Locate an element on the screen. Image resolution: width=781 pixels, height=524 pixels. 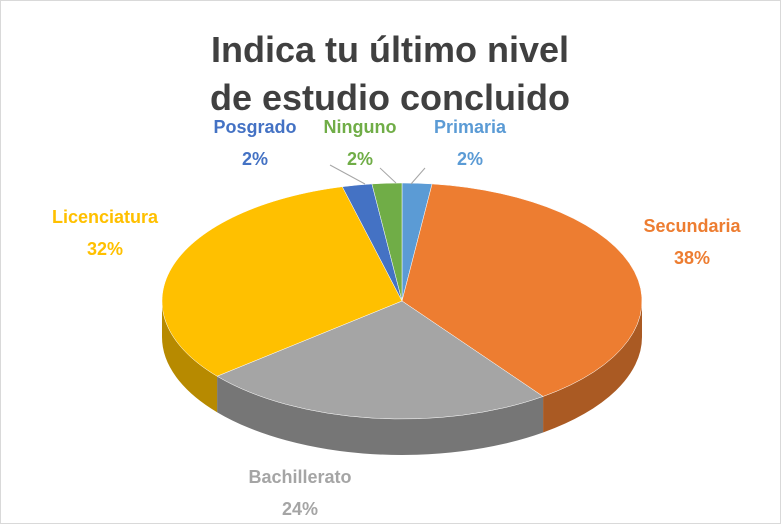
data-label-name: Licenciatura is located at coordinates (105, 217).